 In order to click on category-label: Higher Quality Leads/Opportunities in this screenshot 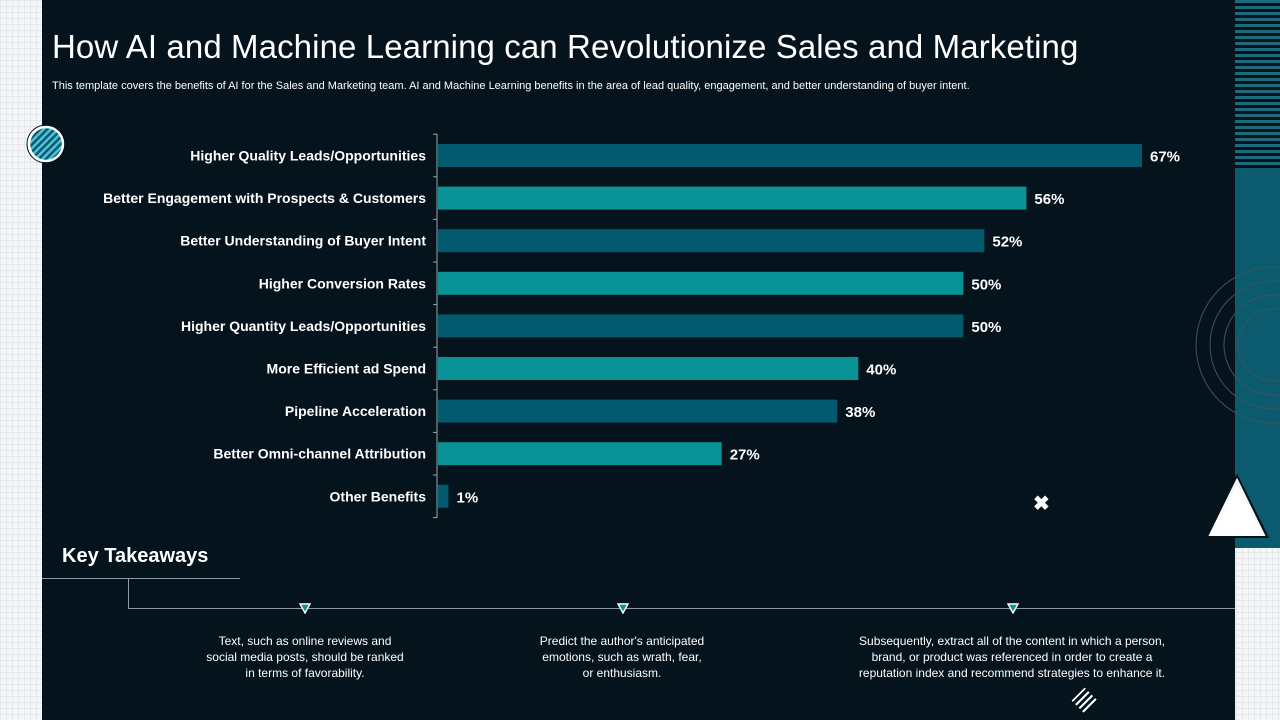, I will do `click(308, 156)`.